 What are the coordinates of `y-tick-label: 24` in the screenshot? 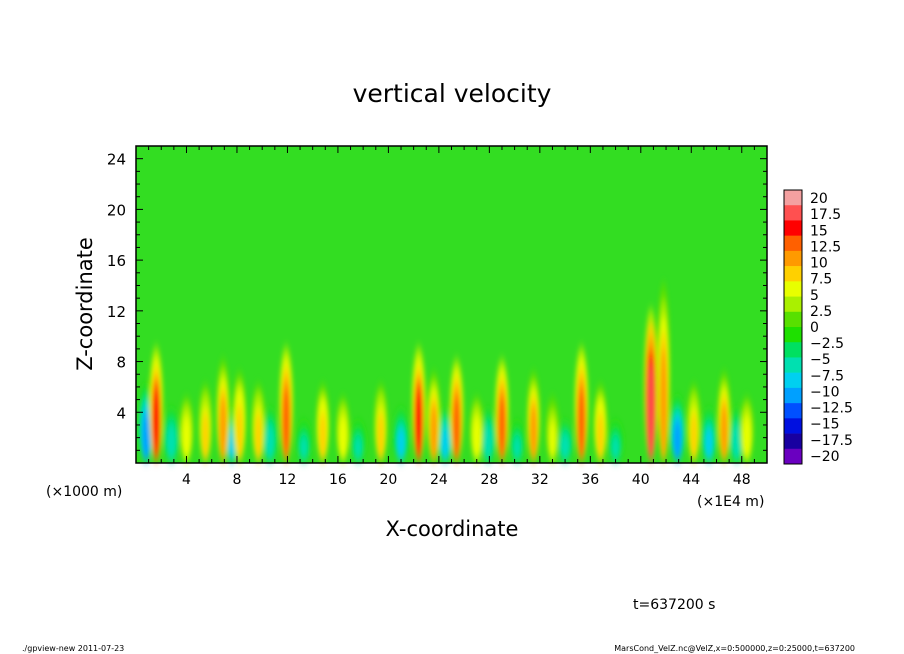 It's located at (116, 160).